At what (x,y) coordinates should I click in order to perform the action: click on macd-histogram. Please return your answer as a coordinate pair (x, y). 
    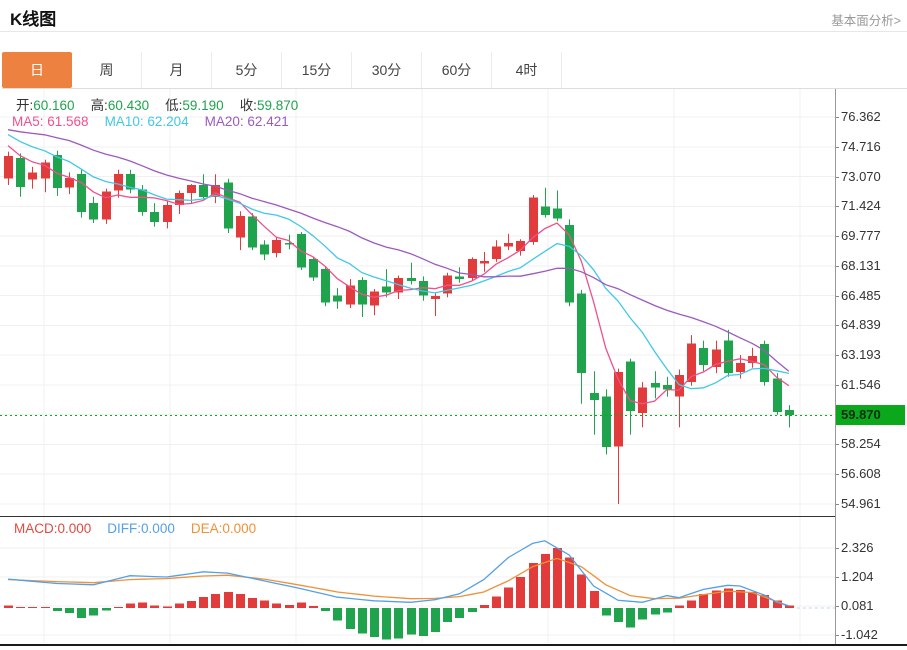
    Looking at the image, I should click on (399, 593).